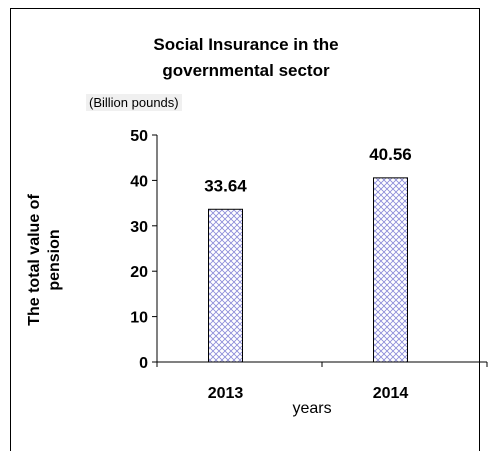 This screenshot has height=451, width=492. I want to click on chart-title-line-2: governmental sector, so click(246, 70).